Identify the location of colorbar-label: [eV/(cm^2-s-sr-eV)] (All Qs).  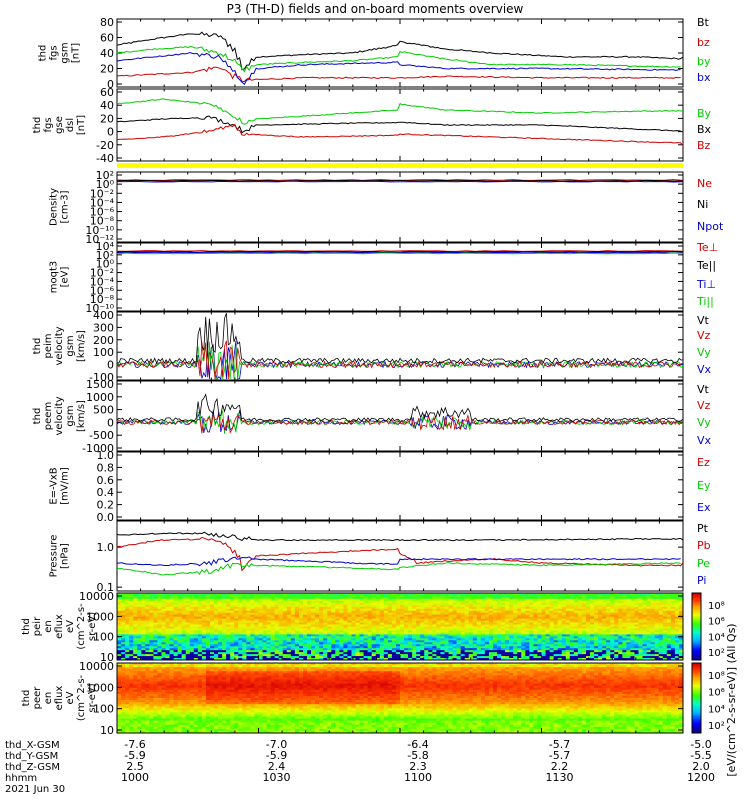
(731, 699).